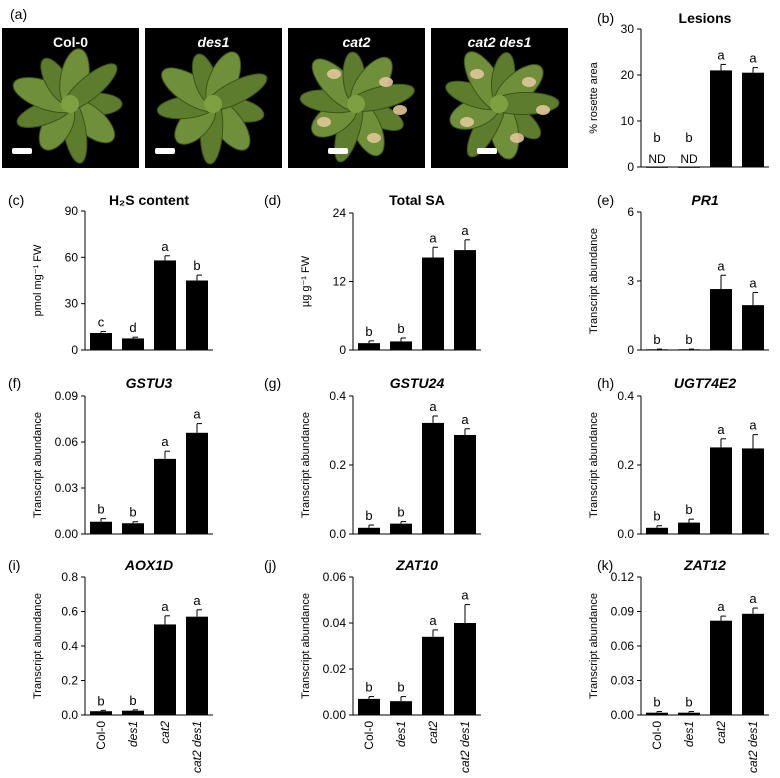 The width and height of the screenshot is (780, 778). Describe the element at coordinates (416, 565) in the screenshot. I see `chart-title: ZAT10` at that location.